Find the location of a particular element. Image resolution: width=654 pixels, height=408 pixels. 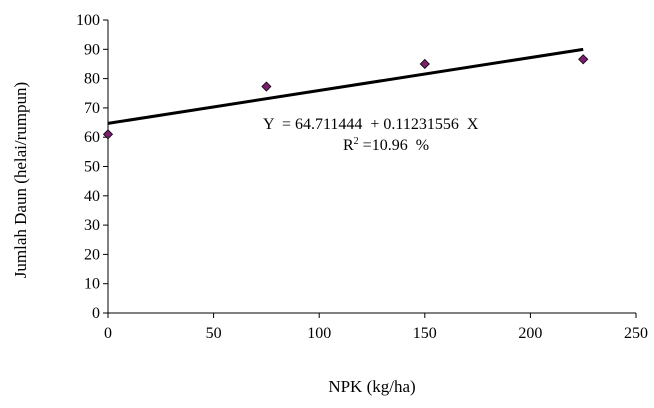

x-axis-title: NPK (kg/ha) is located at coordinates (371, 386).